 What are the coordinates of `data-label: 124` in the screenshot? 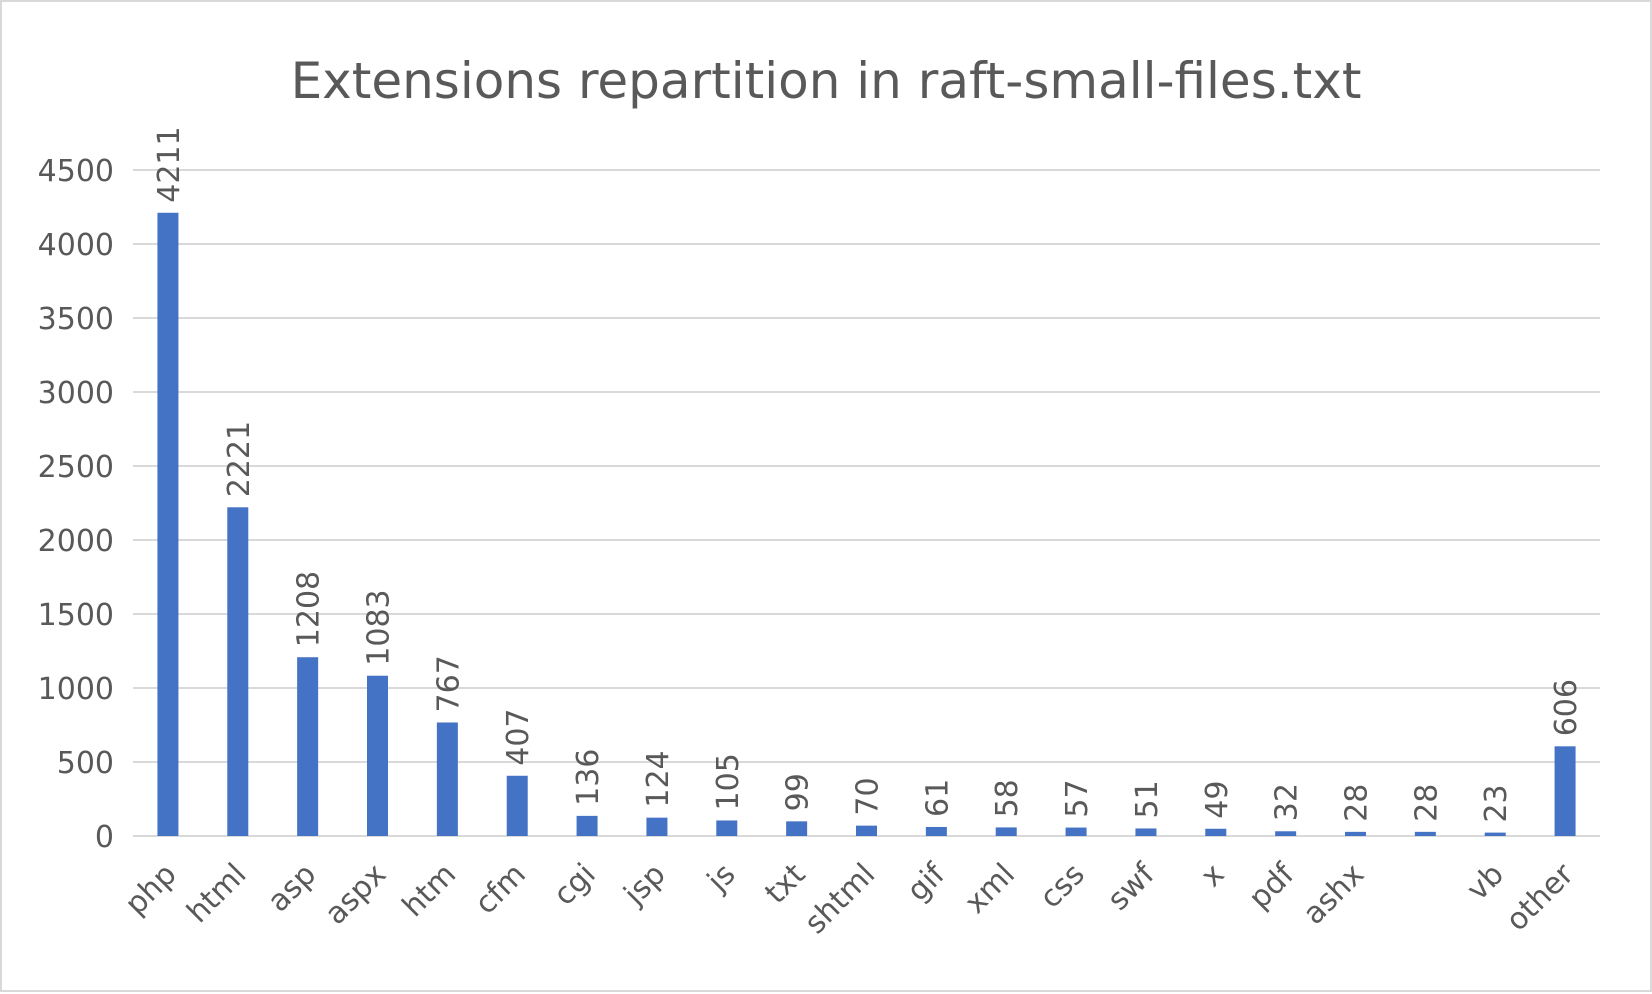 It's located at (658, 778).